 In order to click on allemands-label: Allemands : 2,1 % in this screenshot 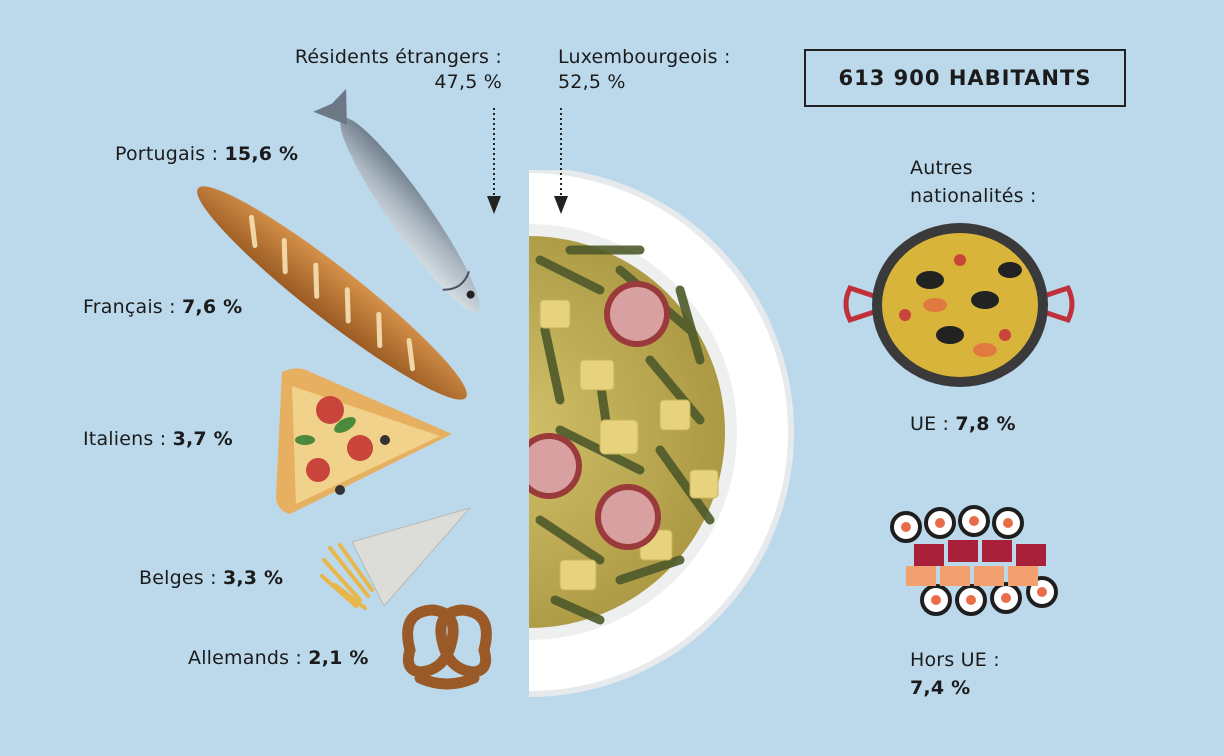, I will do `click(278, 658)`.